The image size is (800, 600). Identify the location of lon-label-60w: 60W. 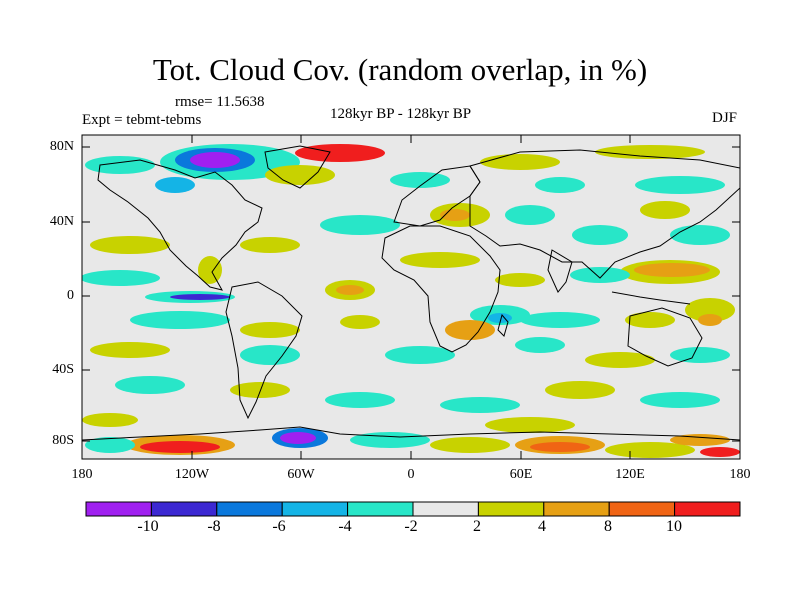
(301, 474).